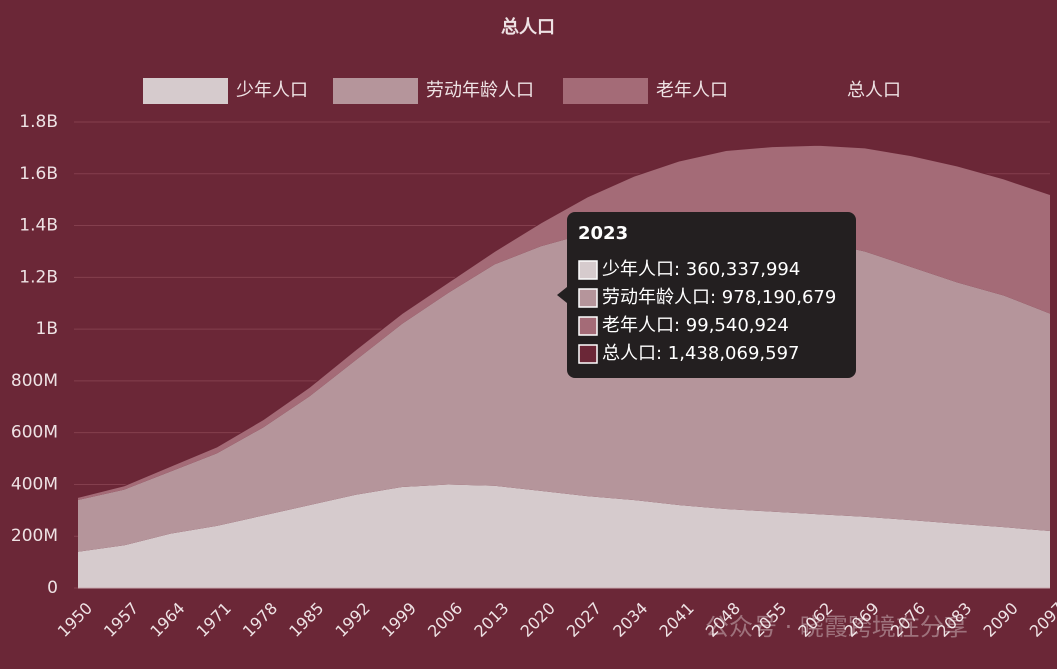  I want to click on y-tick-label: 200M, so click(34, 536).